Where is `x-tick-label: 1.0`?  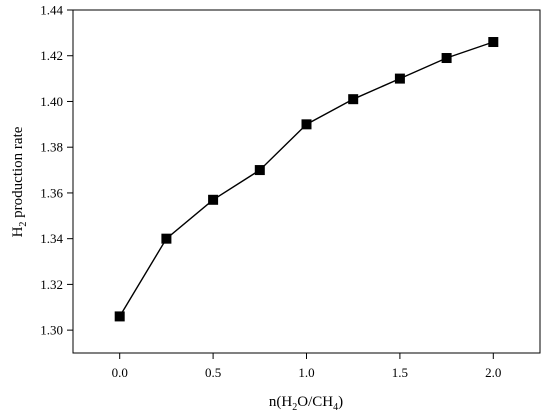 x-tick-label: 1.0 is located at coordinates (306, 372).